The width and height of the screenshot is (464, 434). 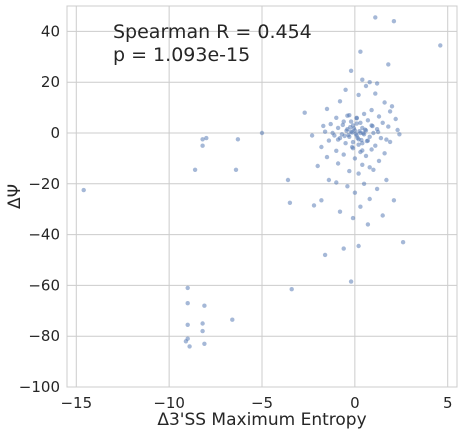 What do you see at coordinates (355, 403) in the screenshot?
I see `x-tick-label: 0` at bounding box center [355, 403].